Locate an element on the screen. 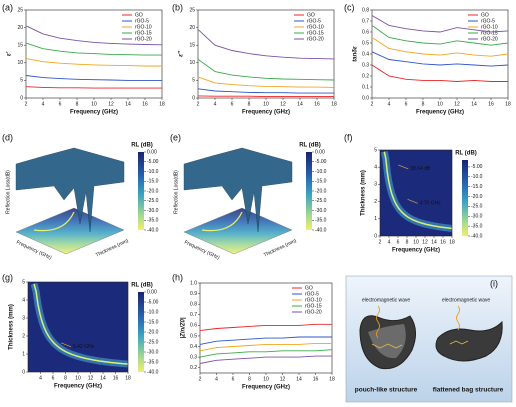 The width and height of the screenshot is (516, 407). y-tick-label: 0 is located at coordinates (23, 372).